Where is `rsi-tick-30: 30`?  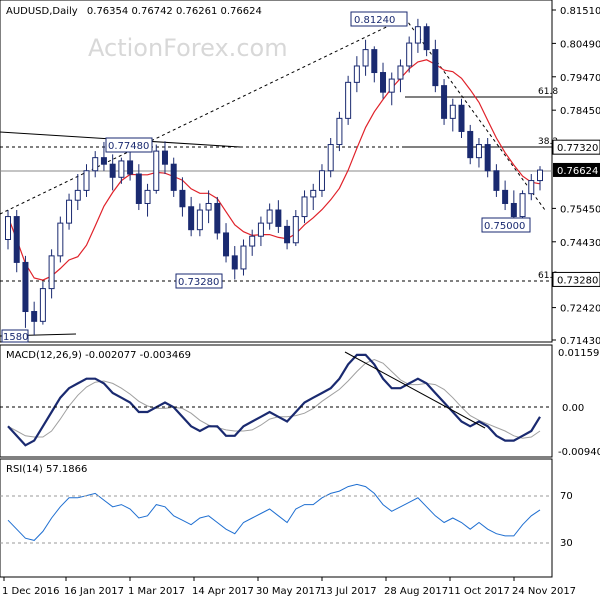
rsi-tick-30: 30 is located at coordinates (566, 543).